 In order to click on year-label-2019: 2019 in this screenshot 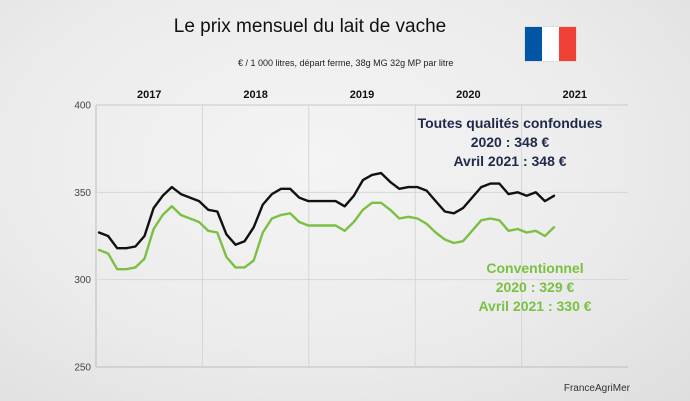, I will do `click(362, 95)`.